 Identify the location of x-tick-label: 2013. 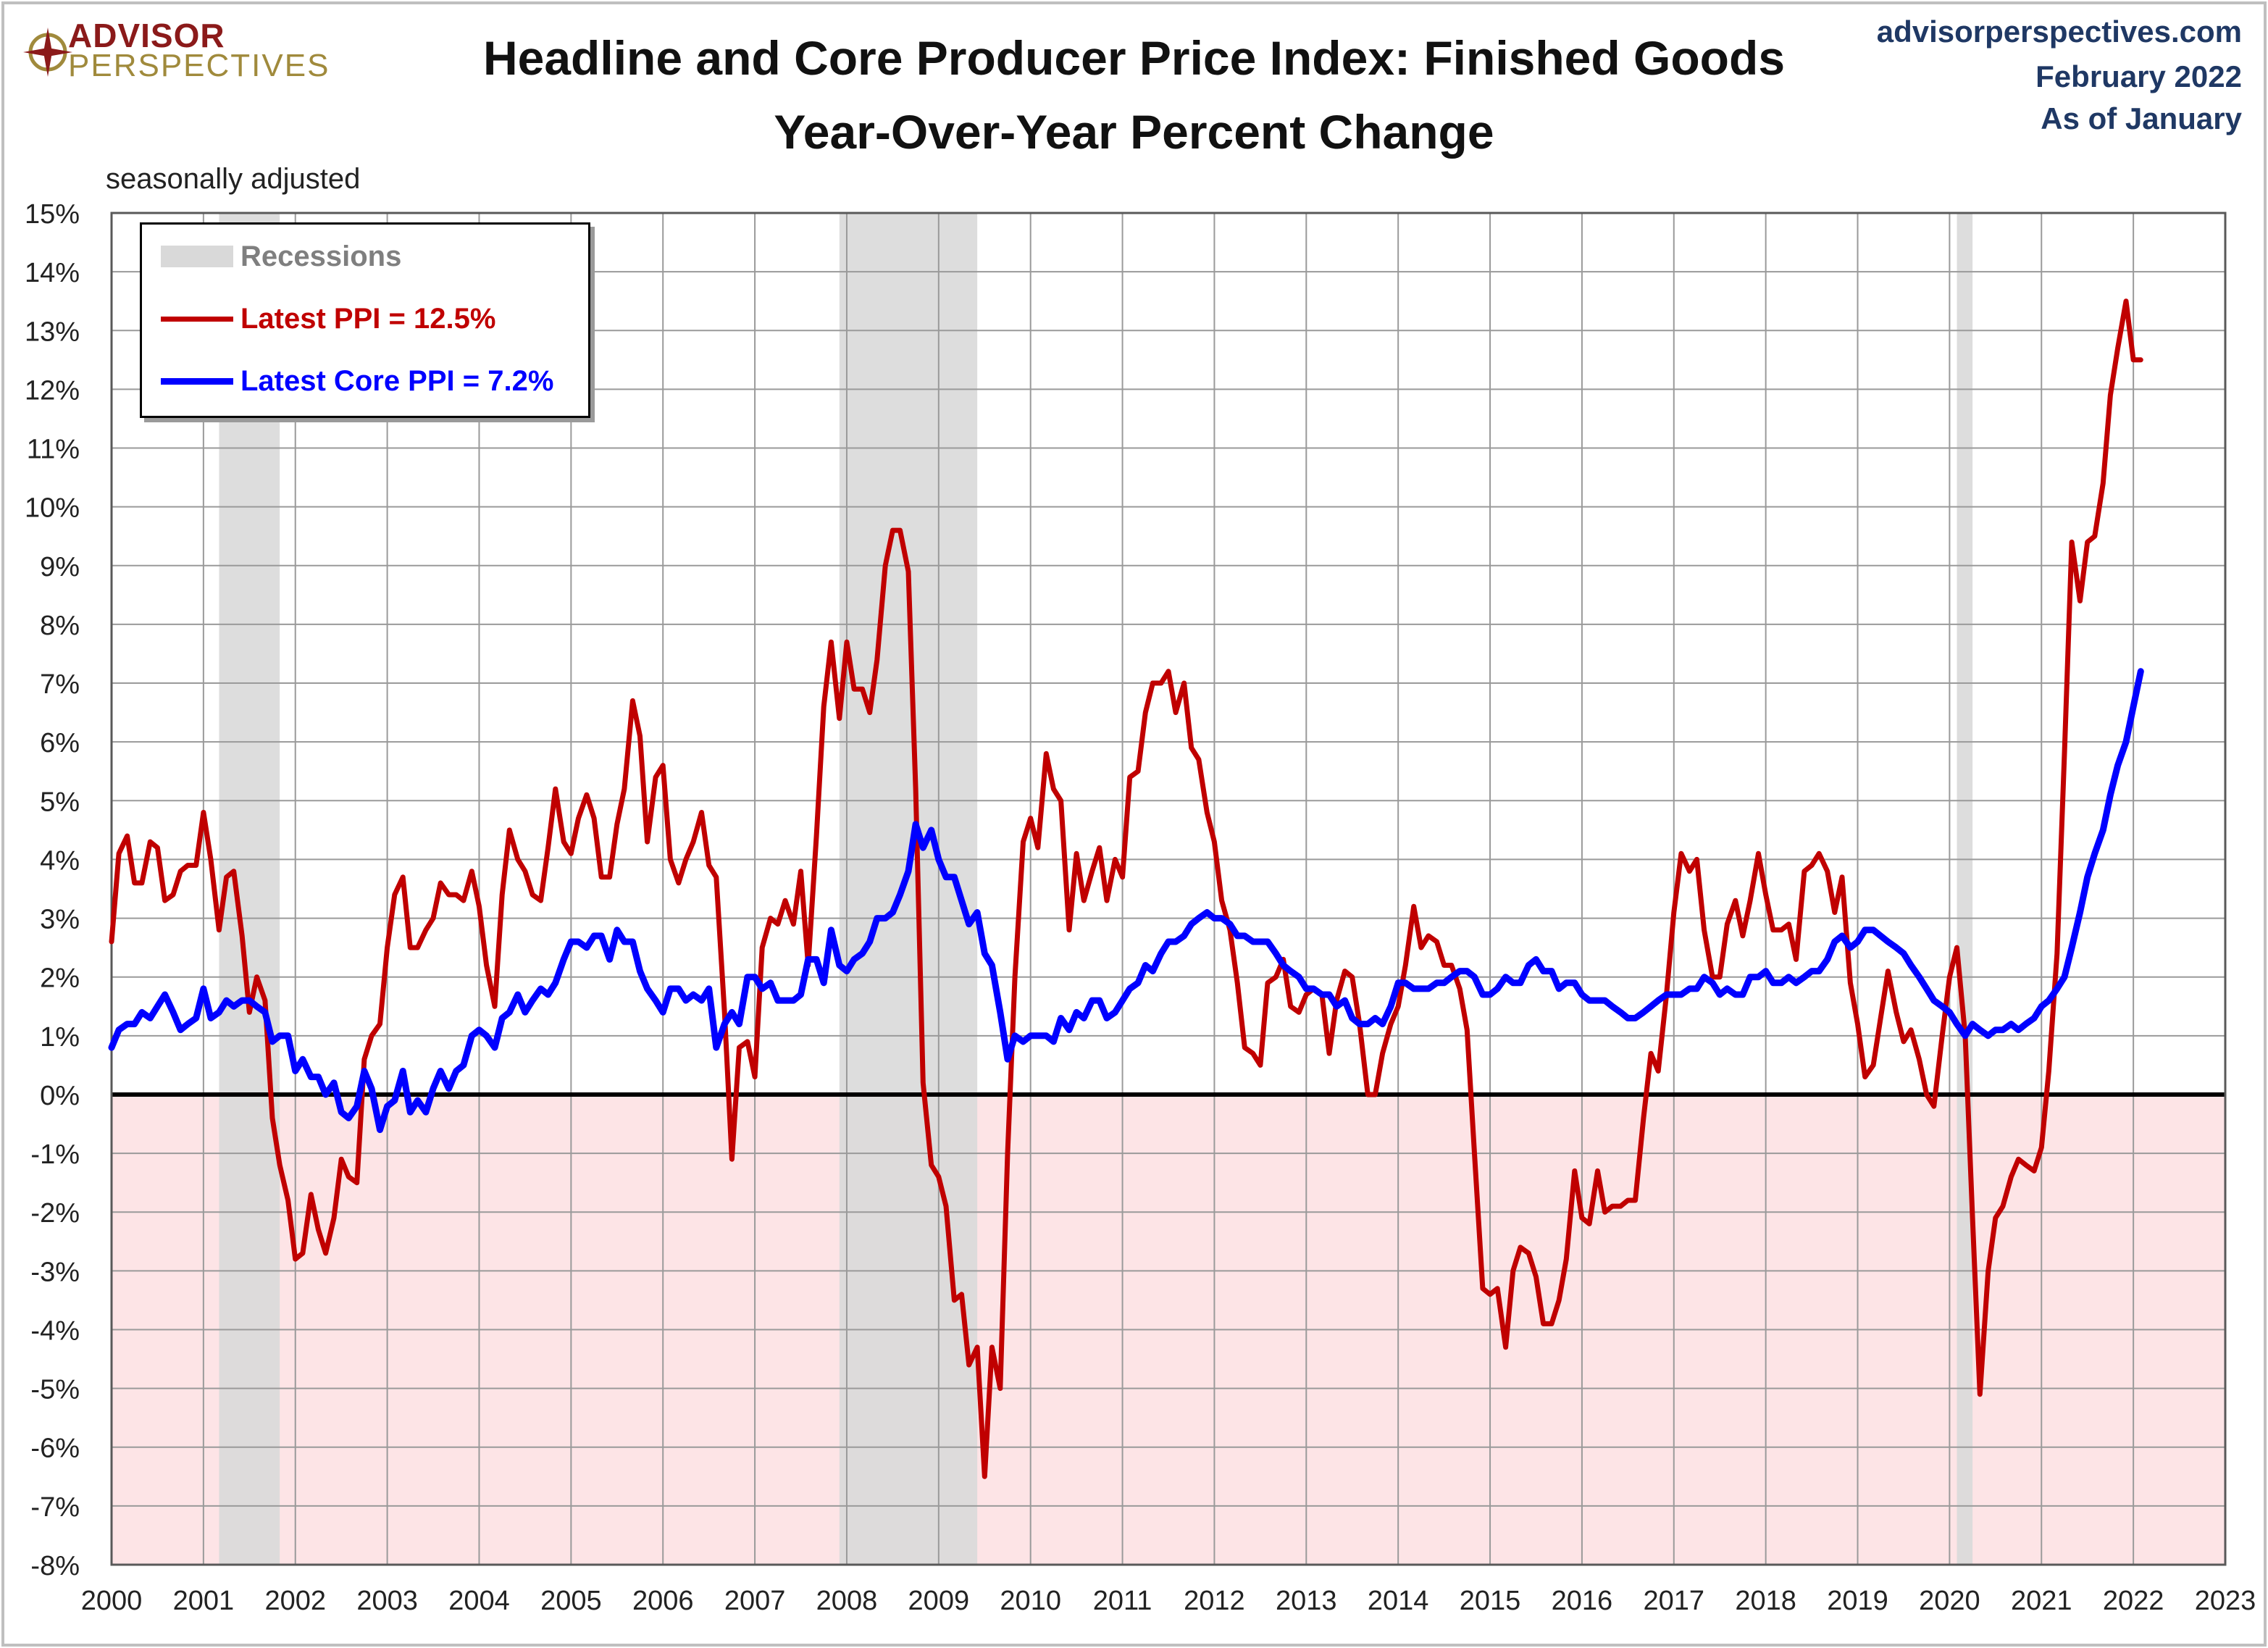
(1307, 1601).